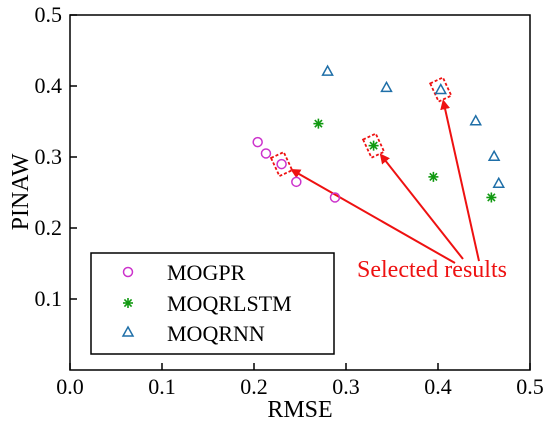  I want to click on legend-label-mogpr: MOGPR, so click(206, 272).